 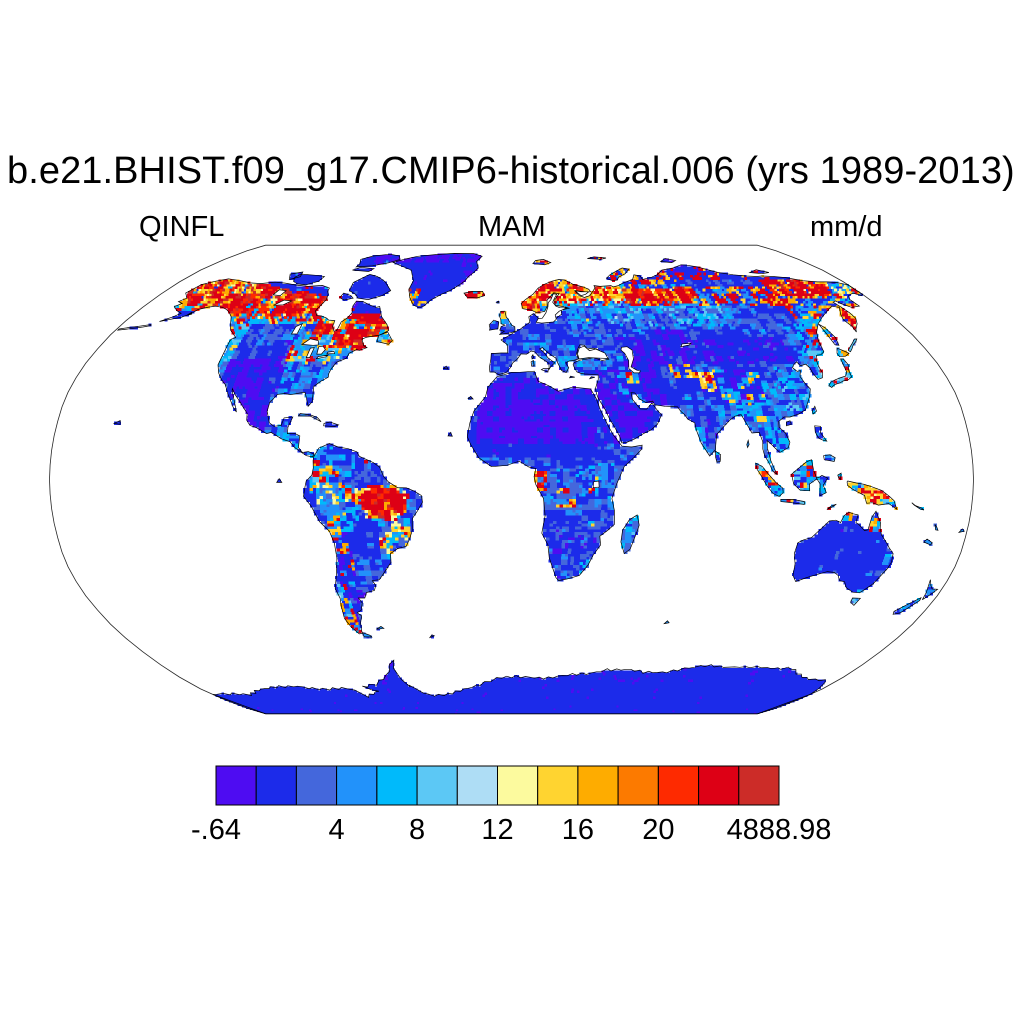 What do you see at coordinates (658, 830) in the screenshot?
I see `svg-text: 20` at bounding box center [658, 830].